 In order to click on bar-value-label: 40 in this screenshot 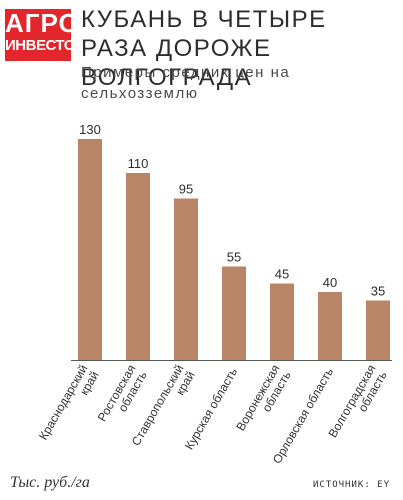, I will do `click(330, 282)`.